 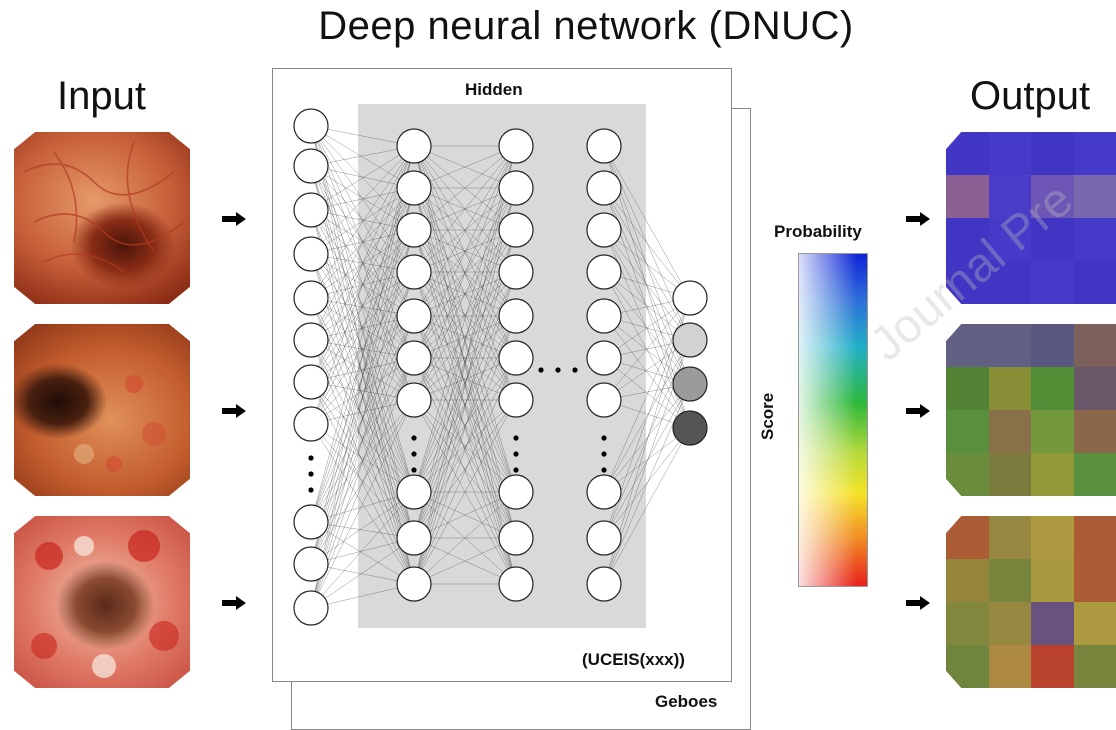 I want to click on vessel-pattern-icon, so click(x=104, y=207).